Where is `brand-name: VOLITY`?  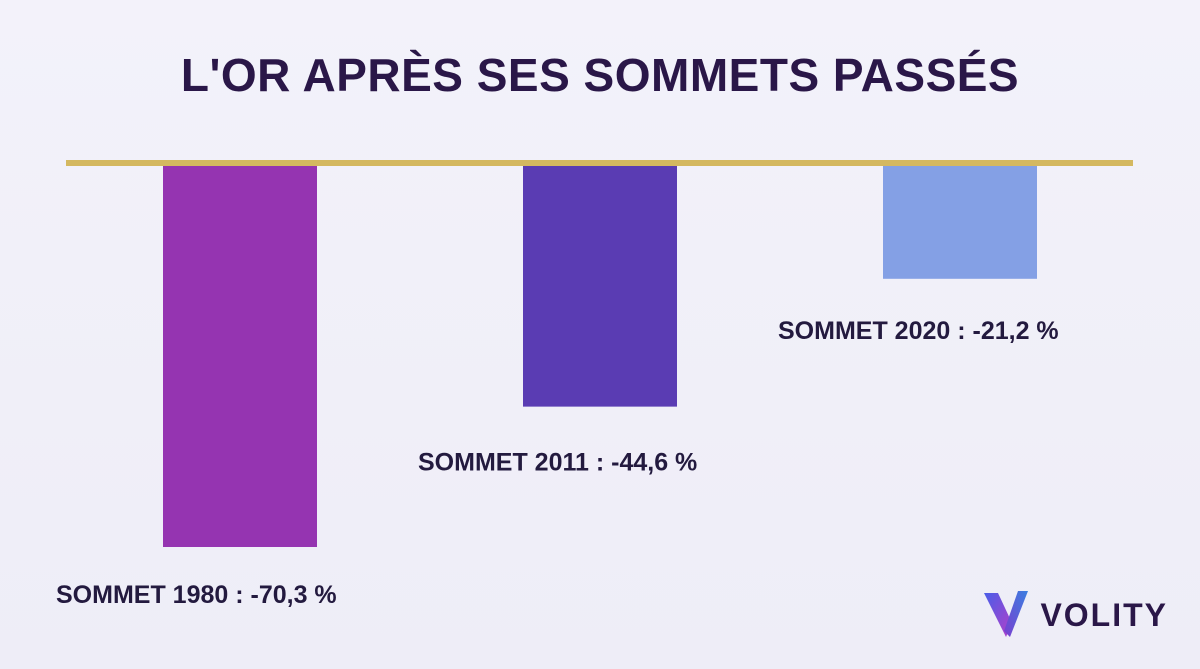
brand-name: VOLITY is located at coordinates (1104, 614).